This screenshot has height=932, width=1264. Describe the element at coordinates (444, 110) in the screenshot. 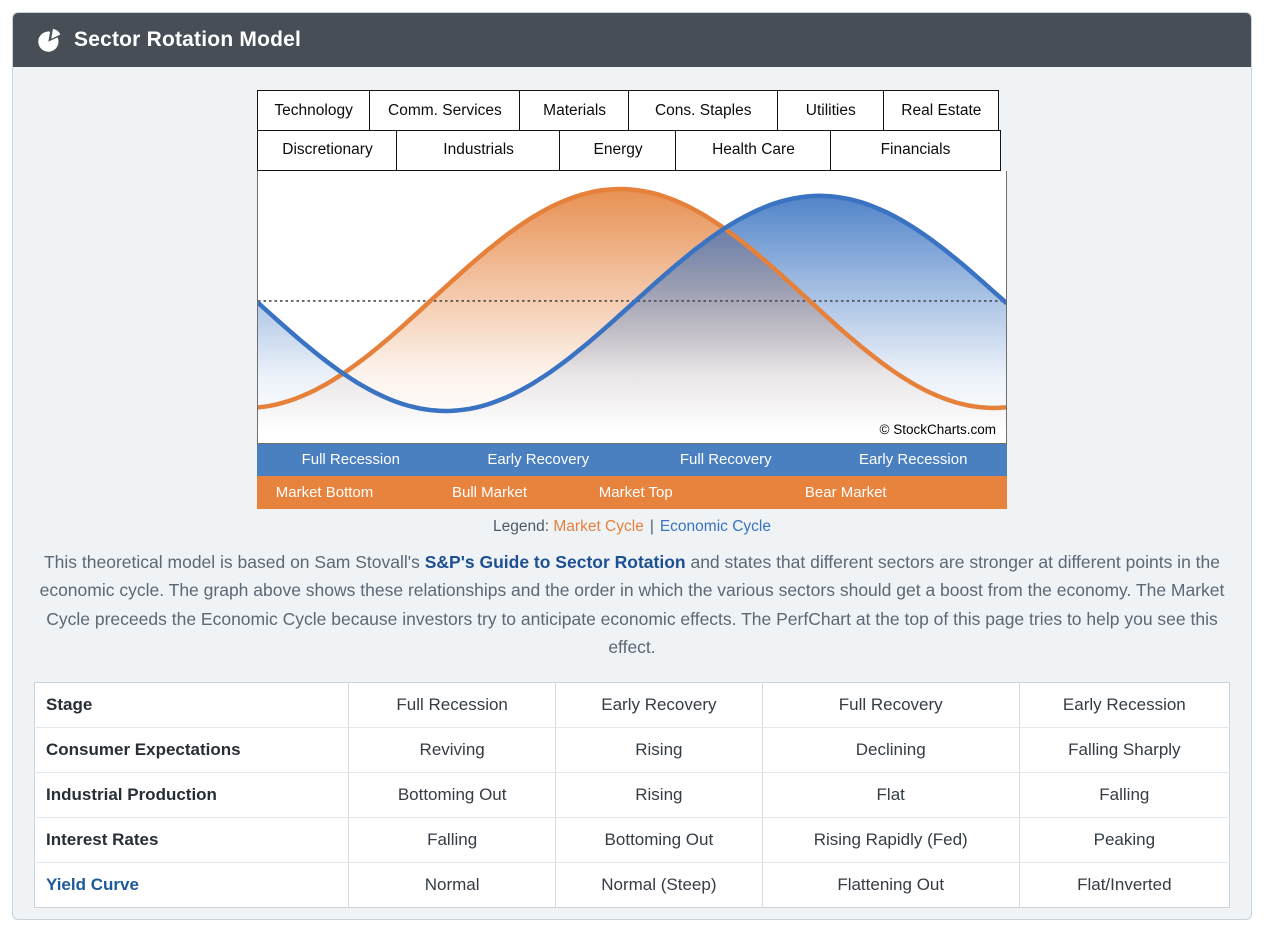

I see `sector-box-comm-services: Comm. Services` at that location.